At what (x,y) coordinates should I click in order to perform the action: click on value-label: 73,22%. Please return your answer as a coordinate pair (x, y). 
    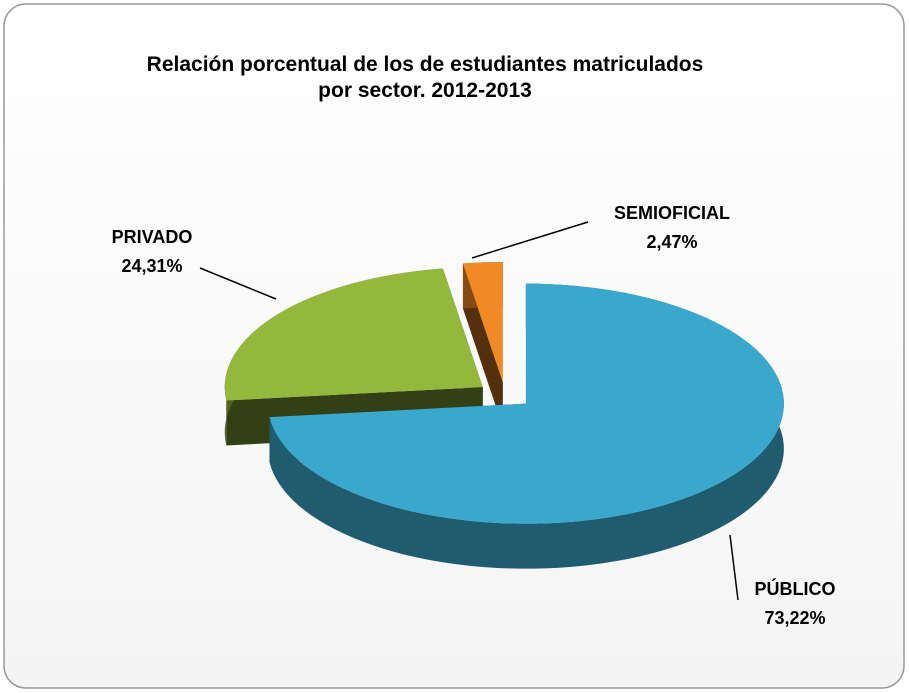
    Looking at the image, I should click on (794, 618).